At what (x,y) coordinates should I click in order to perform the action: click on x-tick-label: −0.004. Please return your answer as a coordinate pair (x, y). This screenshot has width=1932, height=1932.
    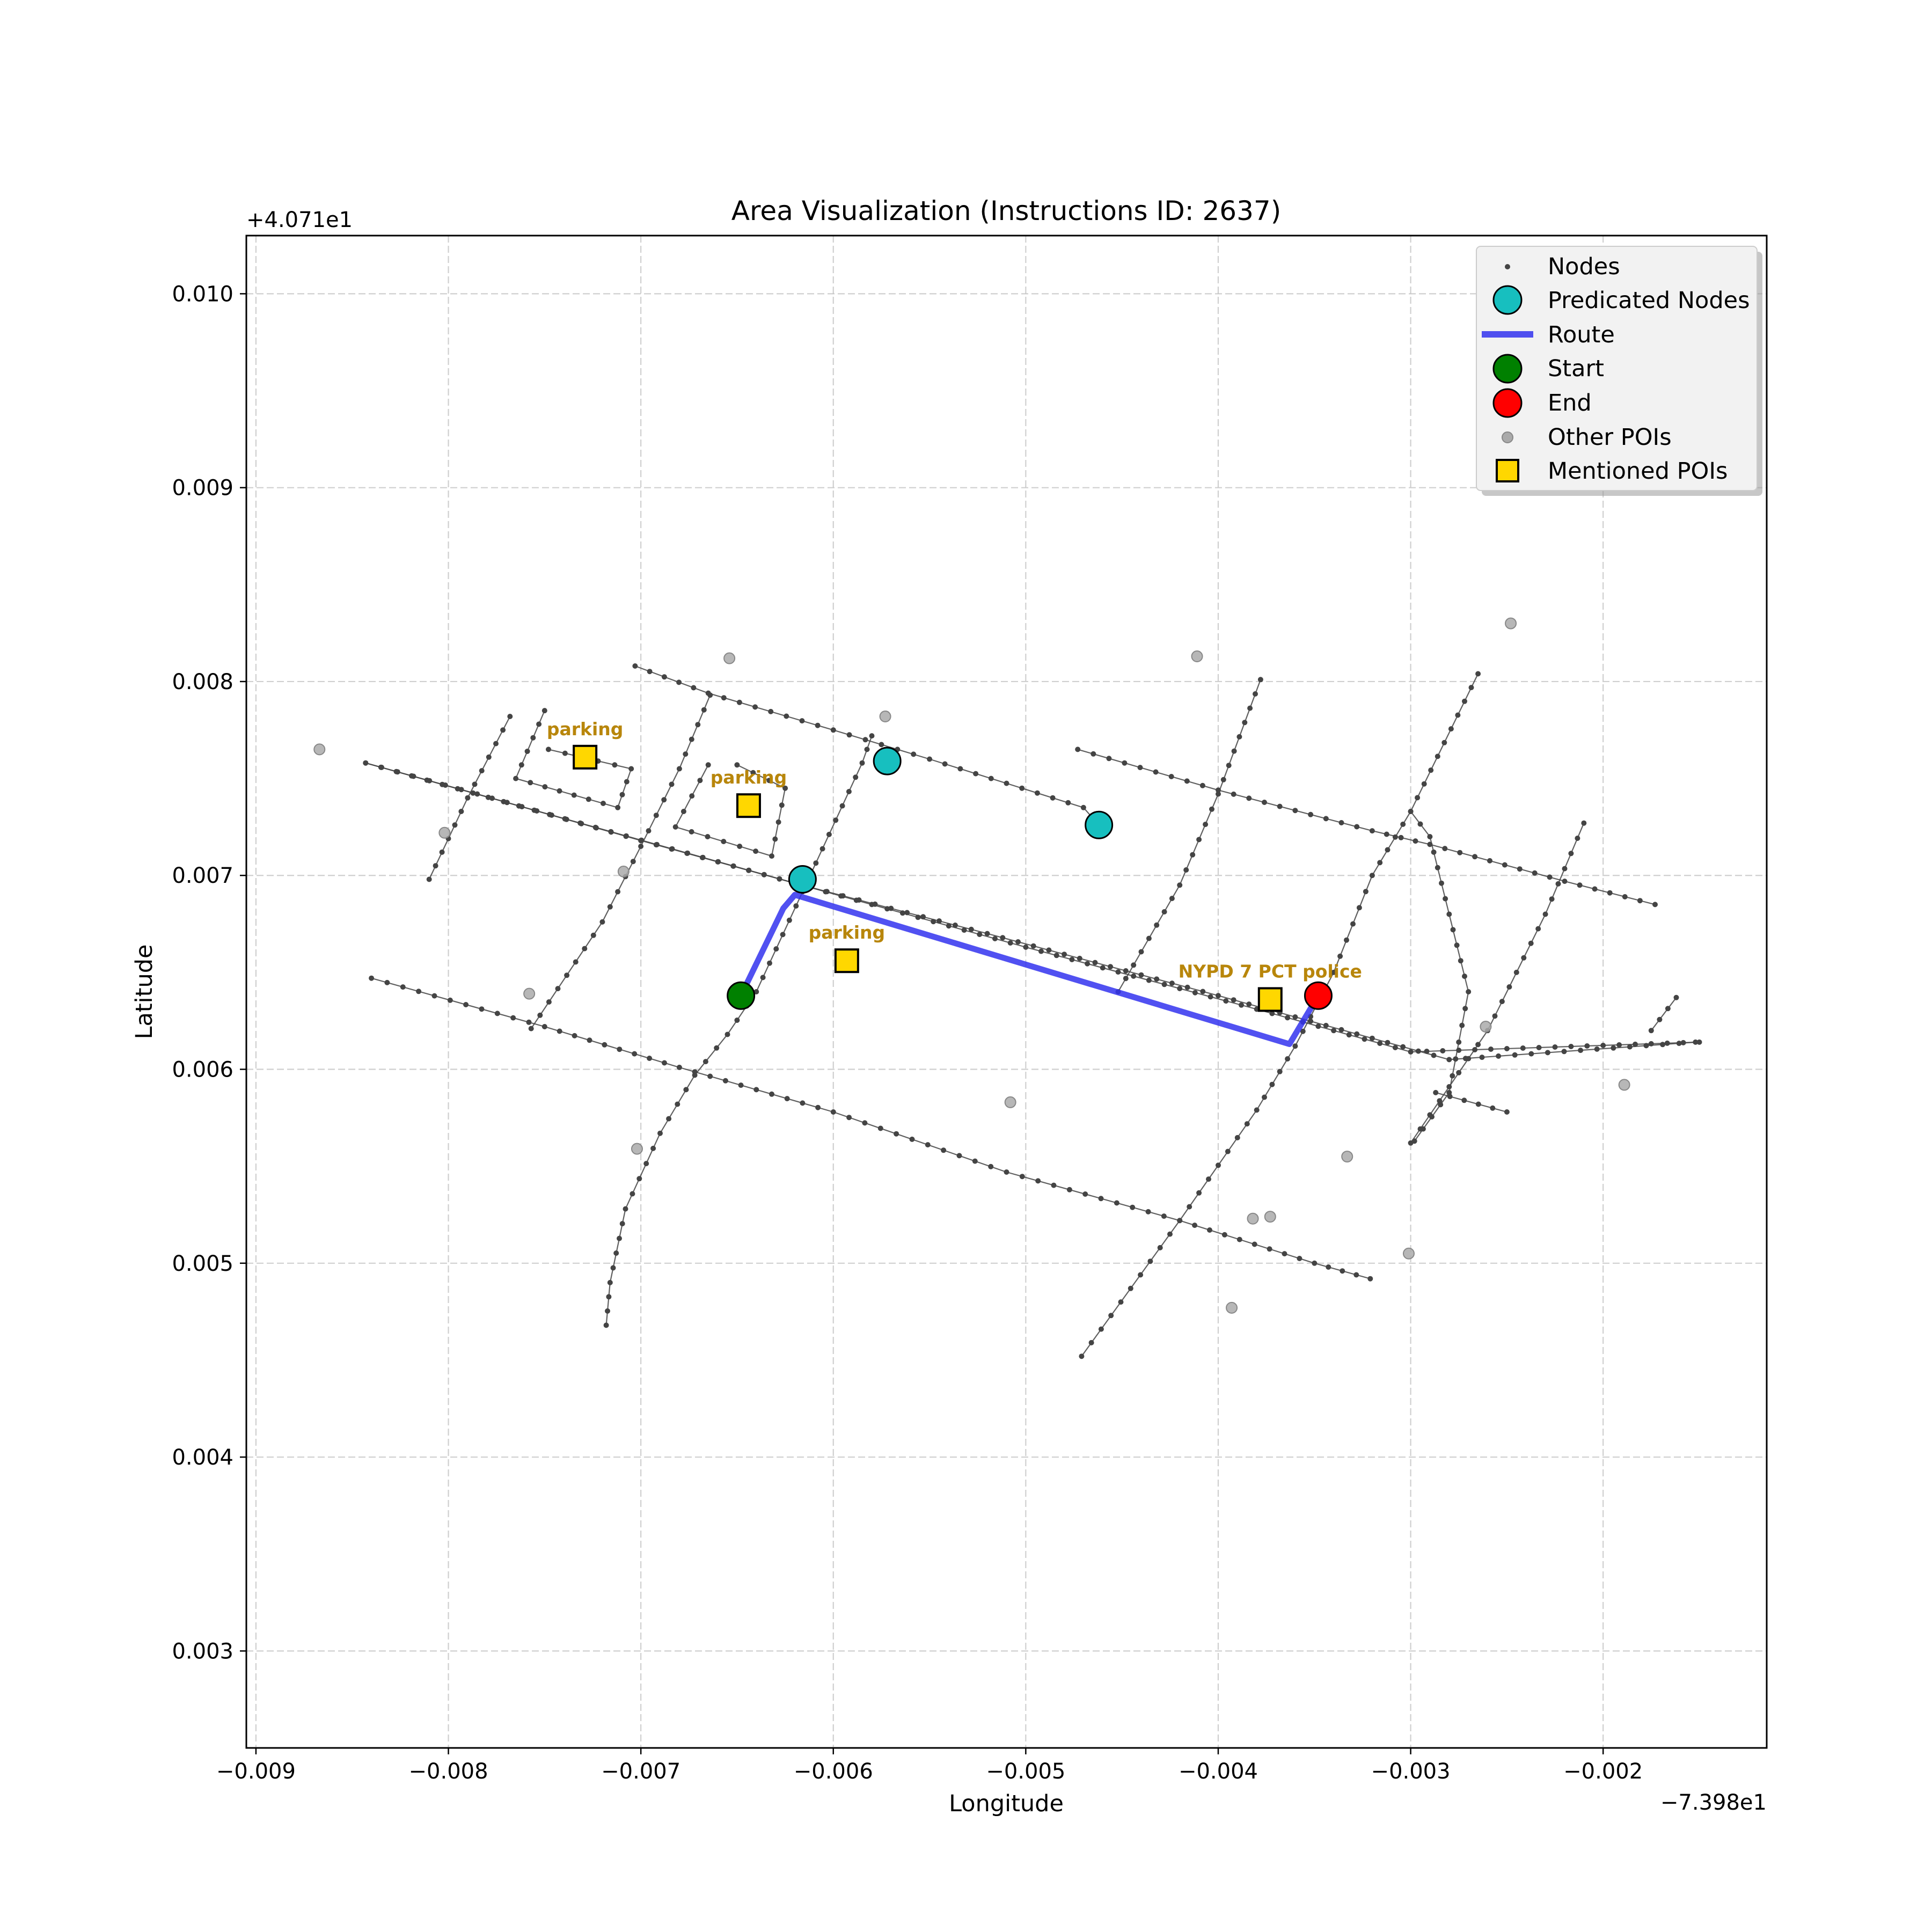
    Looking at the image, I should click on (1218, 1771).